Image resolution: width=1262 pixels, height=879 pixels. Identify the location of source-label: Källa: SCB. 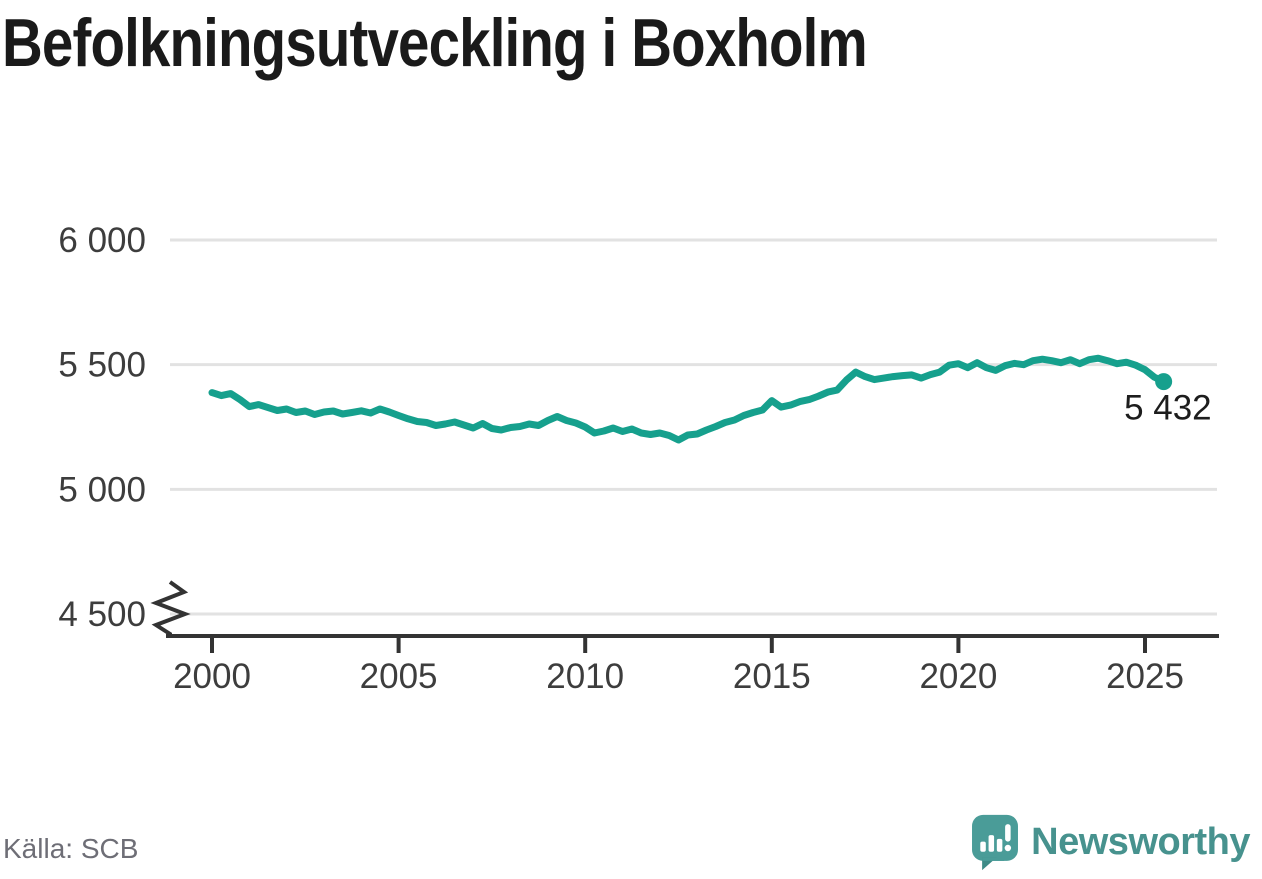
(71, 848).